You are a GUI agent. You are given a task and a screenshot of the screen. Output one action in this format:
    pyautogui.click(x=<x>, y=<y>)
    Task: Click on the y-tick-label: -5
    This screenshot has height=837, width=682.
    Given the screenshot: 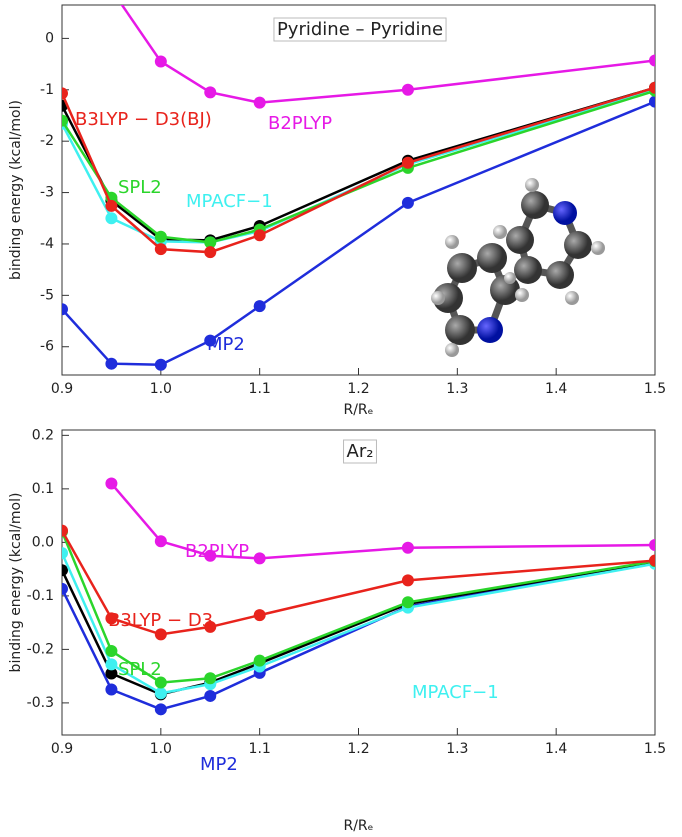 What is the action you would take?
    pyautogui.click(x=47, y=295)
    